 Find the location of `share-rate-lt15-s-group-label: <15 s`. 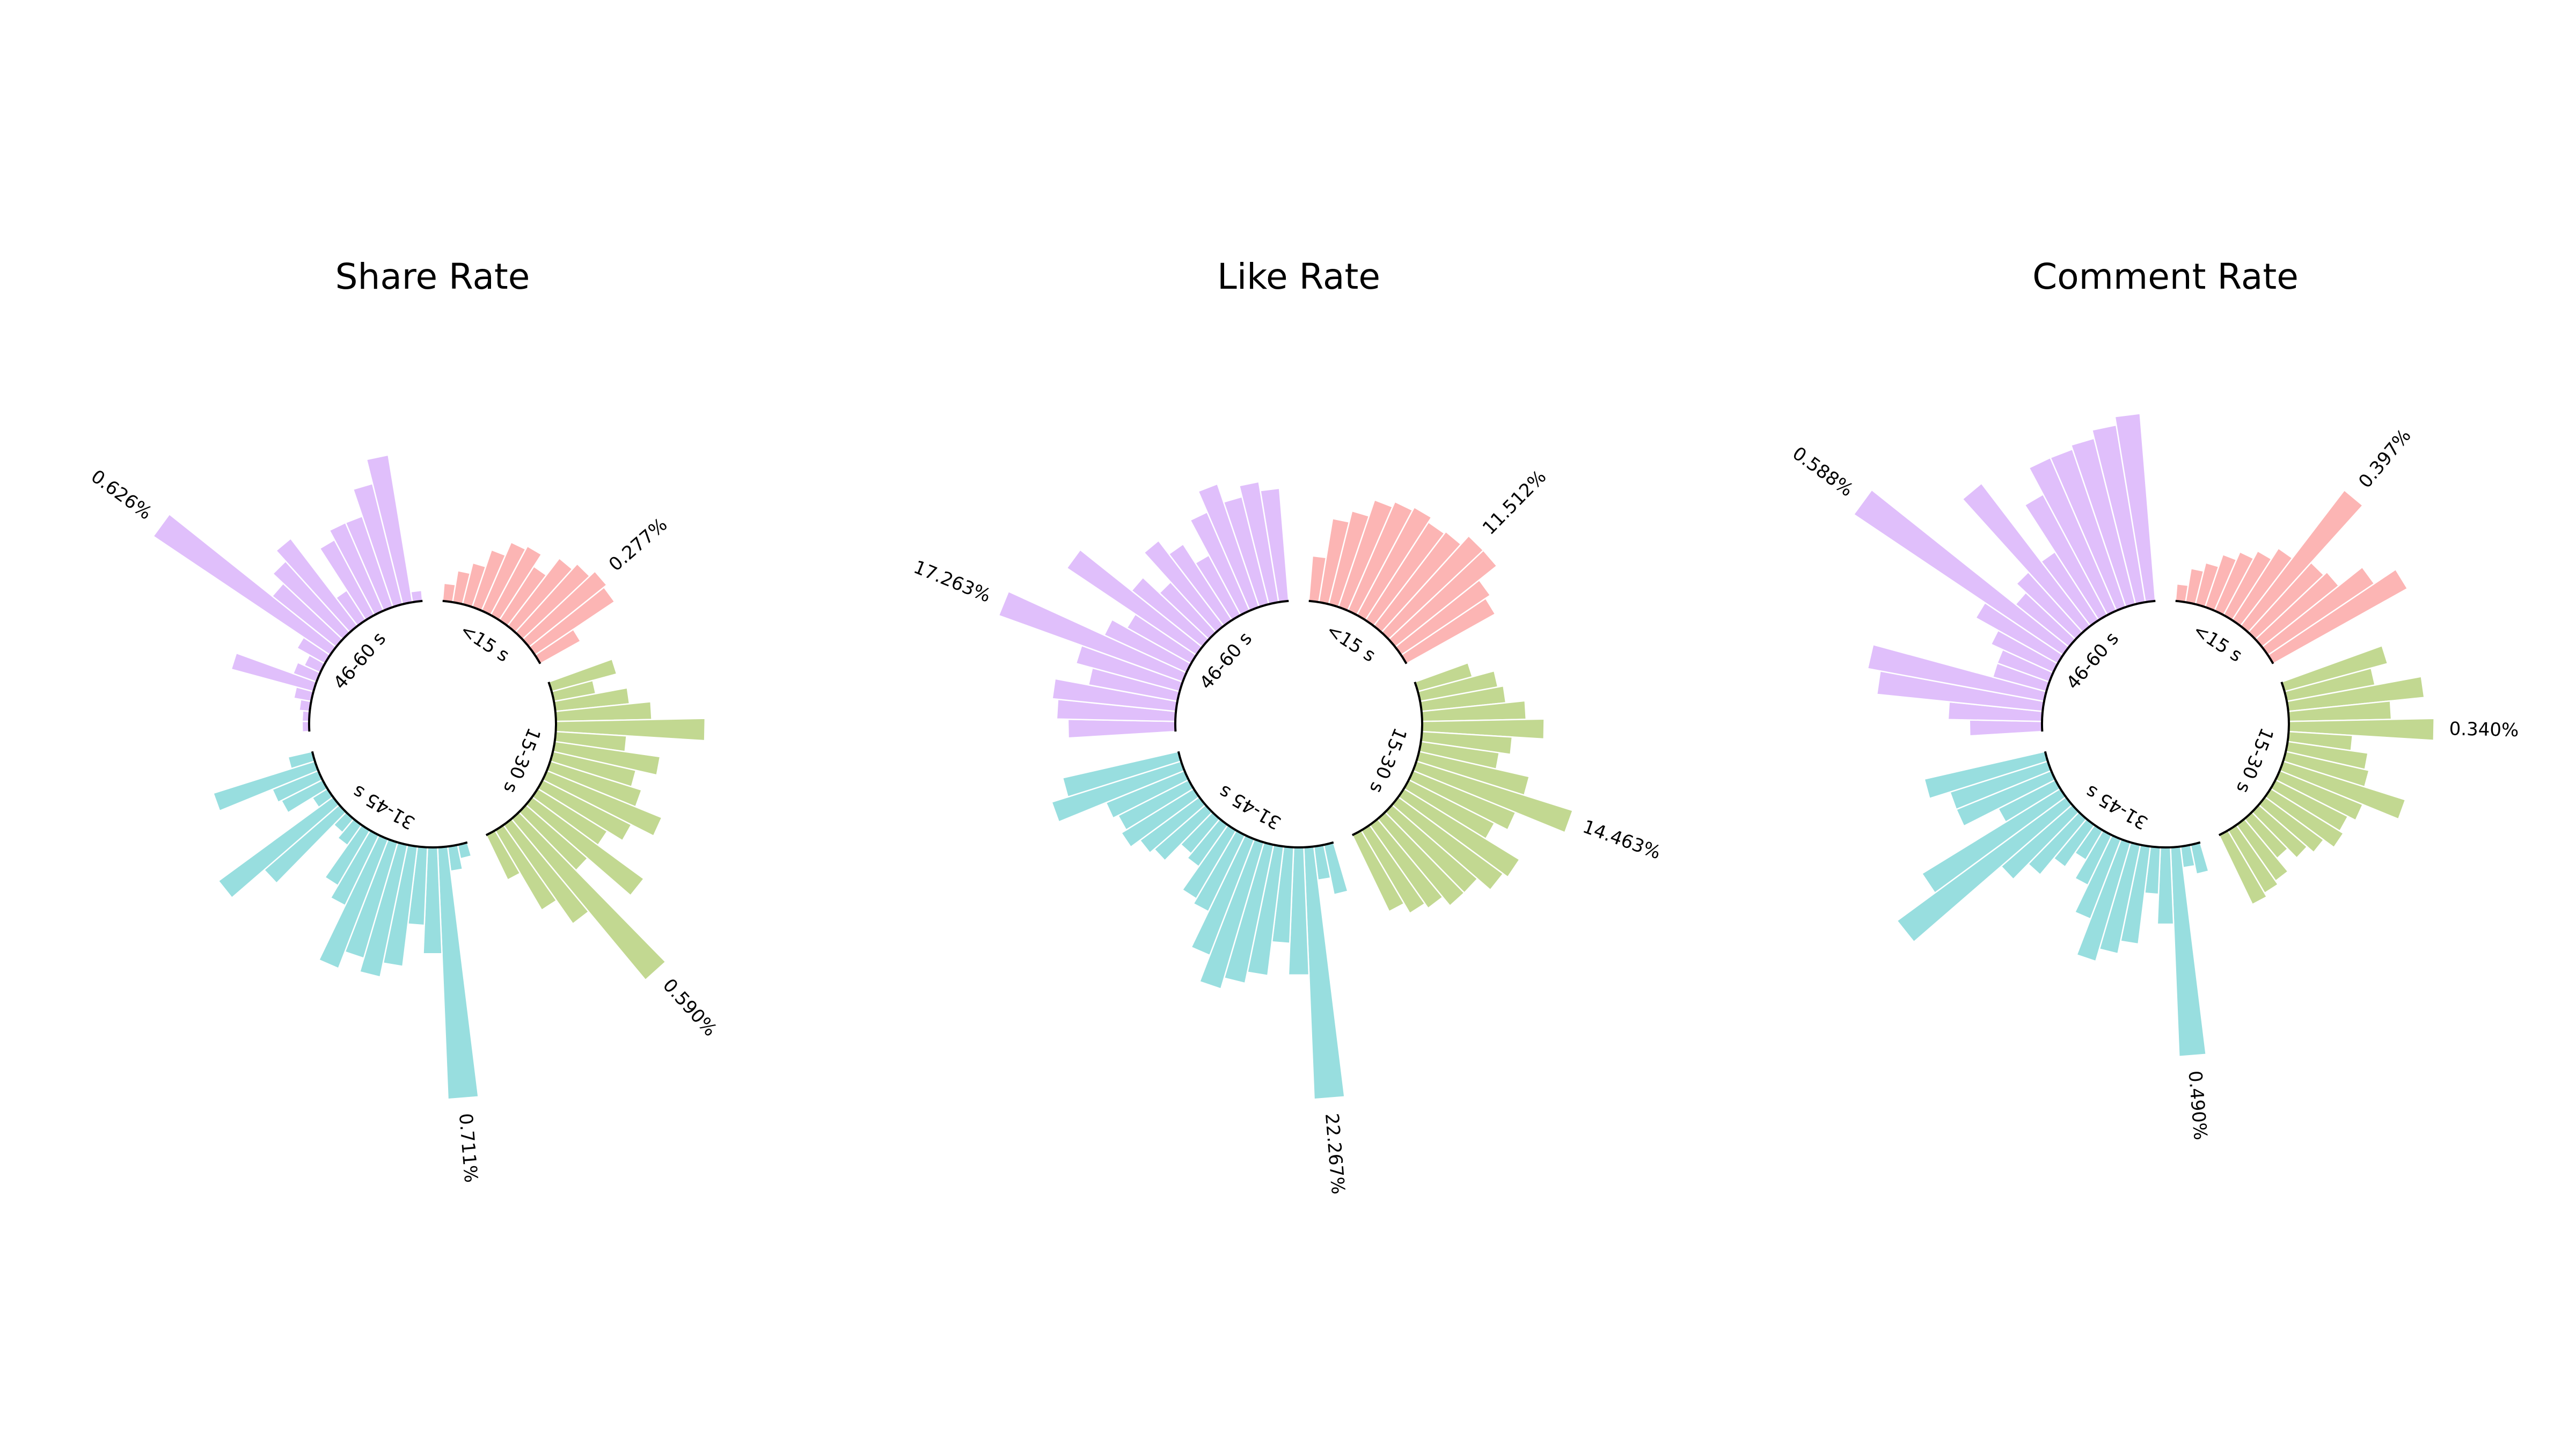

share-rate-lt15-s-group-label: <15 s is located at coordinates (484, 643).